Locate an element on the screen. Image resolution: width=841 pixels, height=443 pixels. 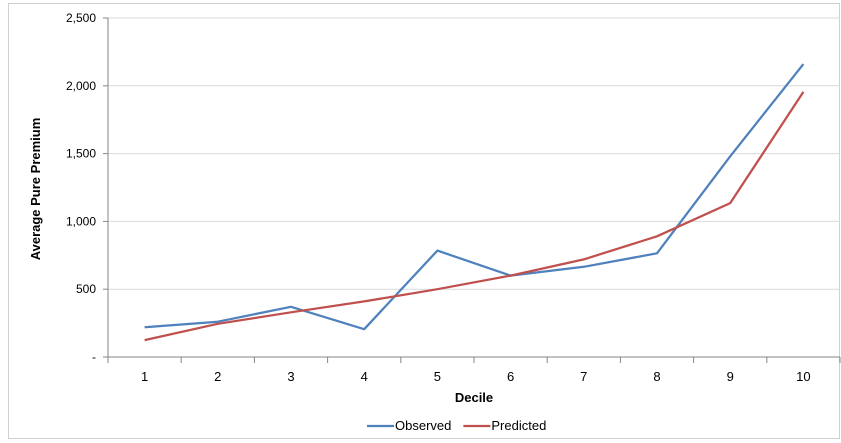
y-tick-label: 1,500 is located at coordinates (81, 154).